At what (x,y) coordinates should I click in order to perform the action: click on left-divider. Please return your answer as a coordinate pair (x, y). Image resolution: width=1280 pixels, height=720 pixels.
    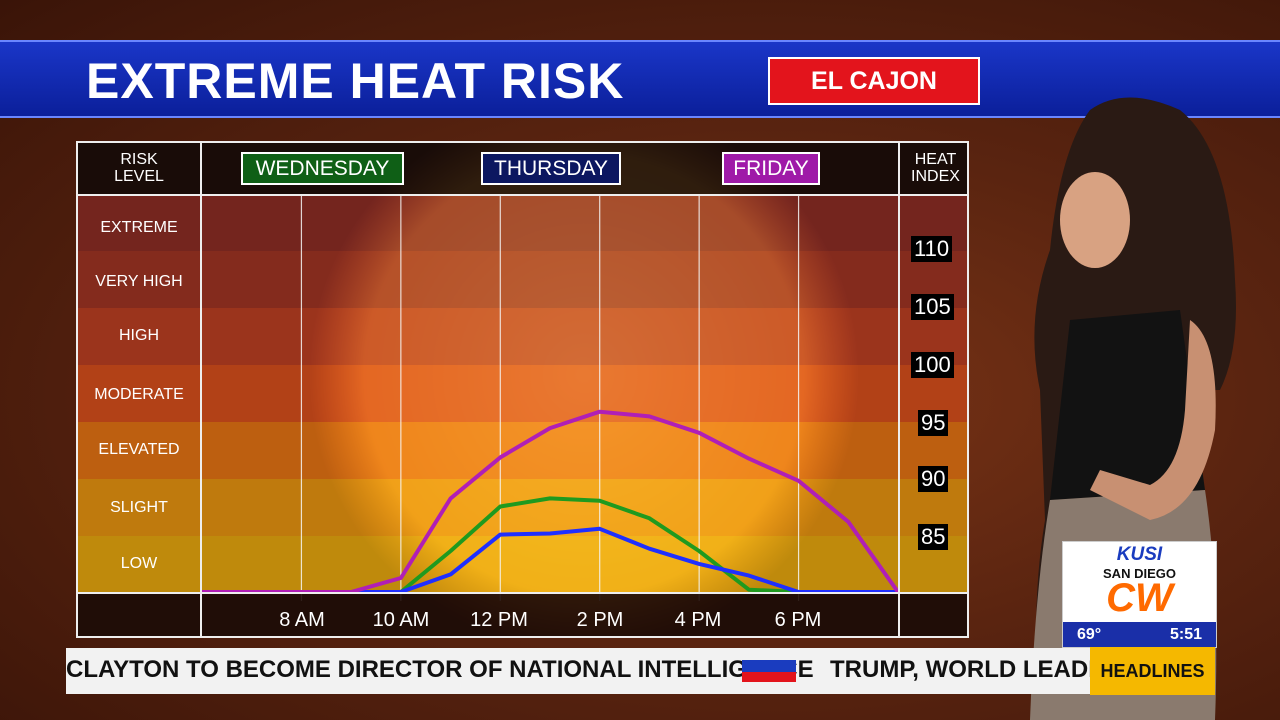
    Looking at the image, I should click on (201, 389).